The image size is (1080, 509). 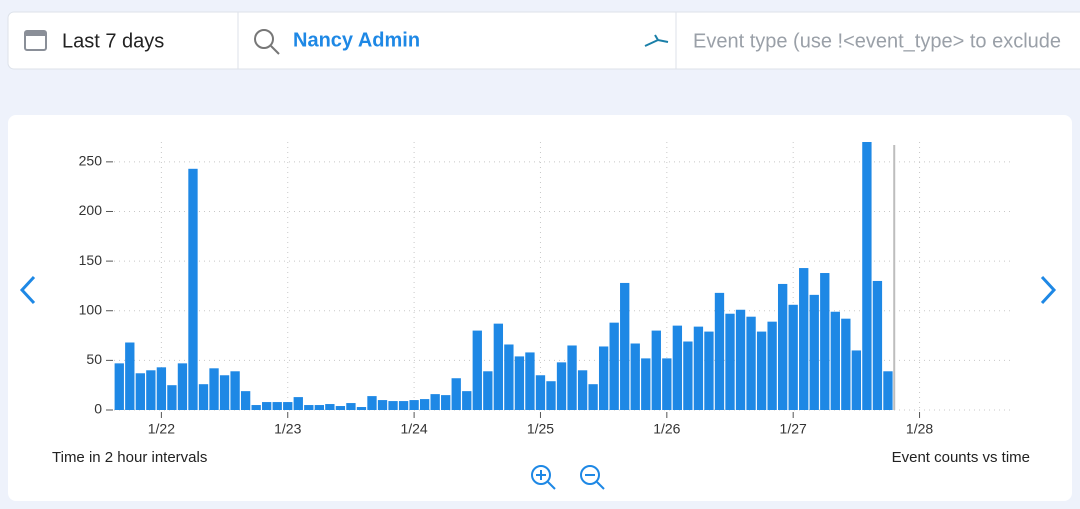 I want to click on chart-caption: Event counts vs time, so click(x=961, y=457).